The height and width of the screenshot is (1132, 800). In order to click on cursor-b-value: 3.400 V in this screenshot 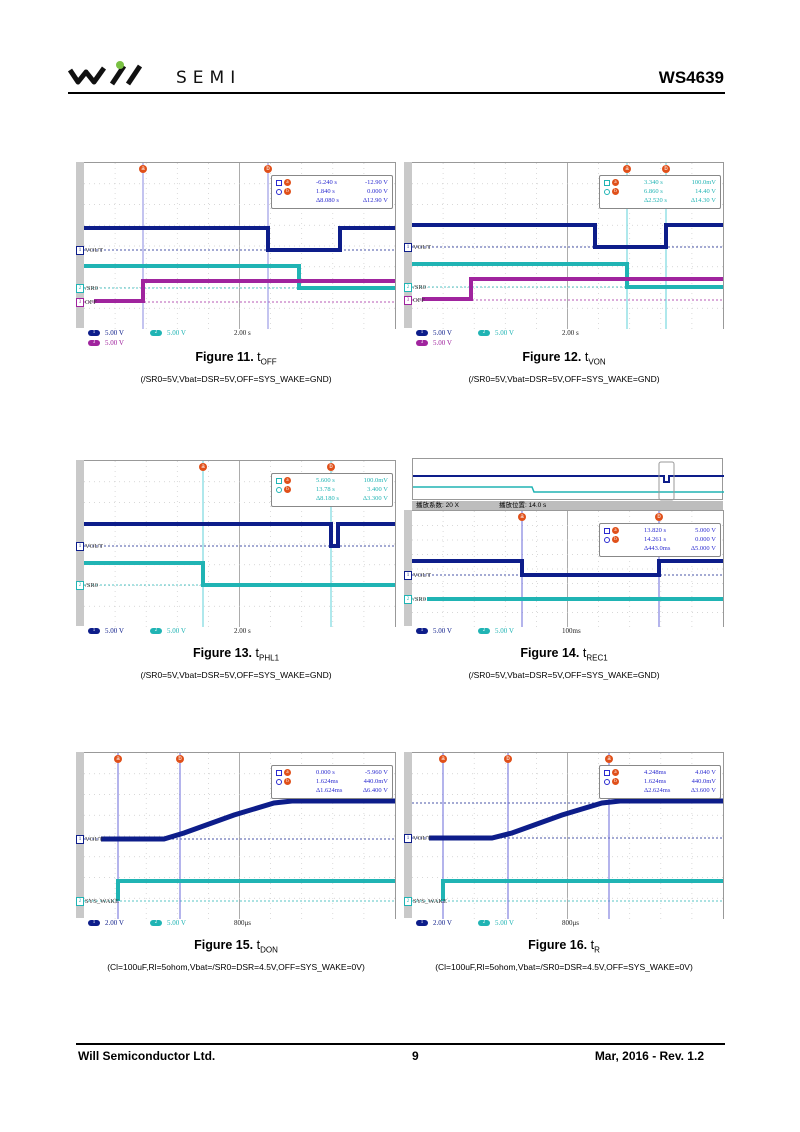, I will do `click(377, 489)`.